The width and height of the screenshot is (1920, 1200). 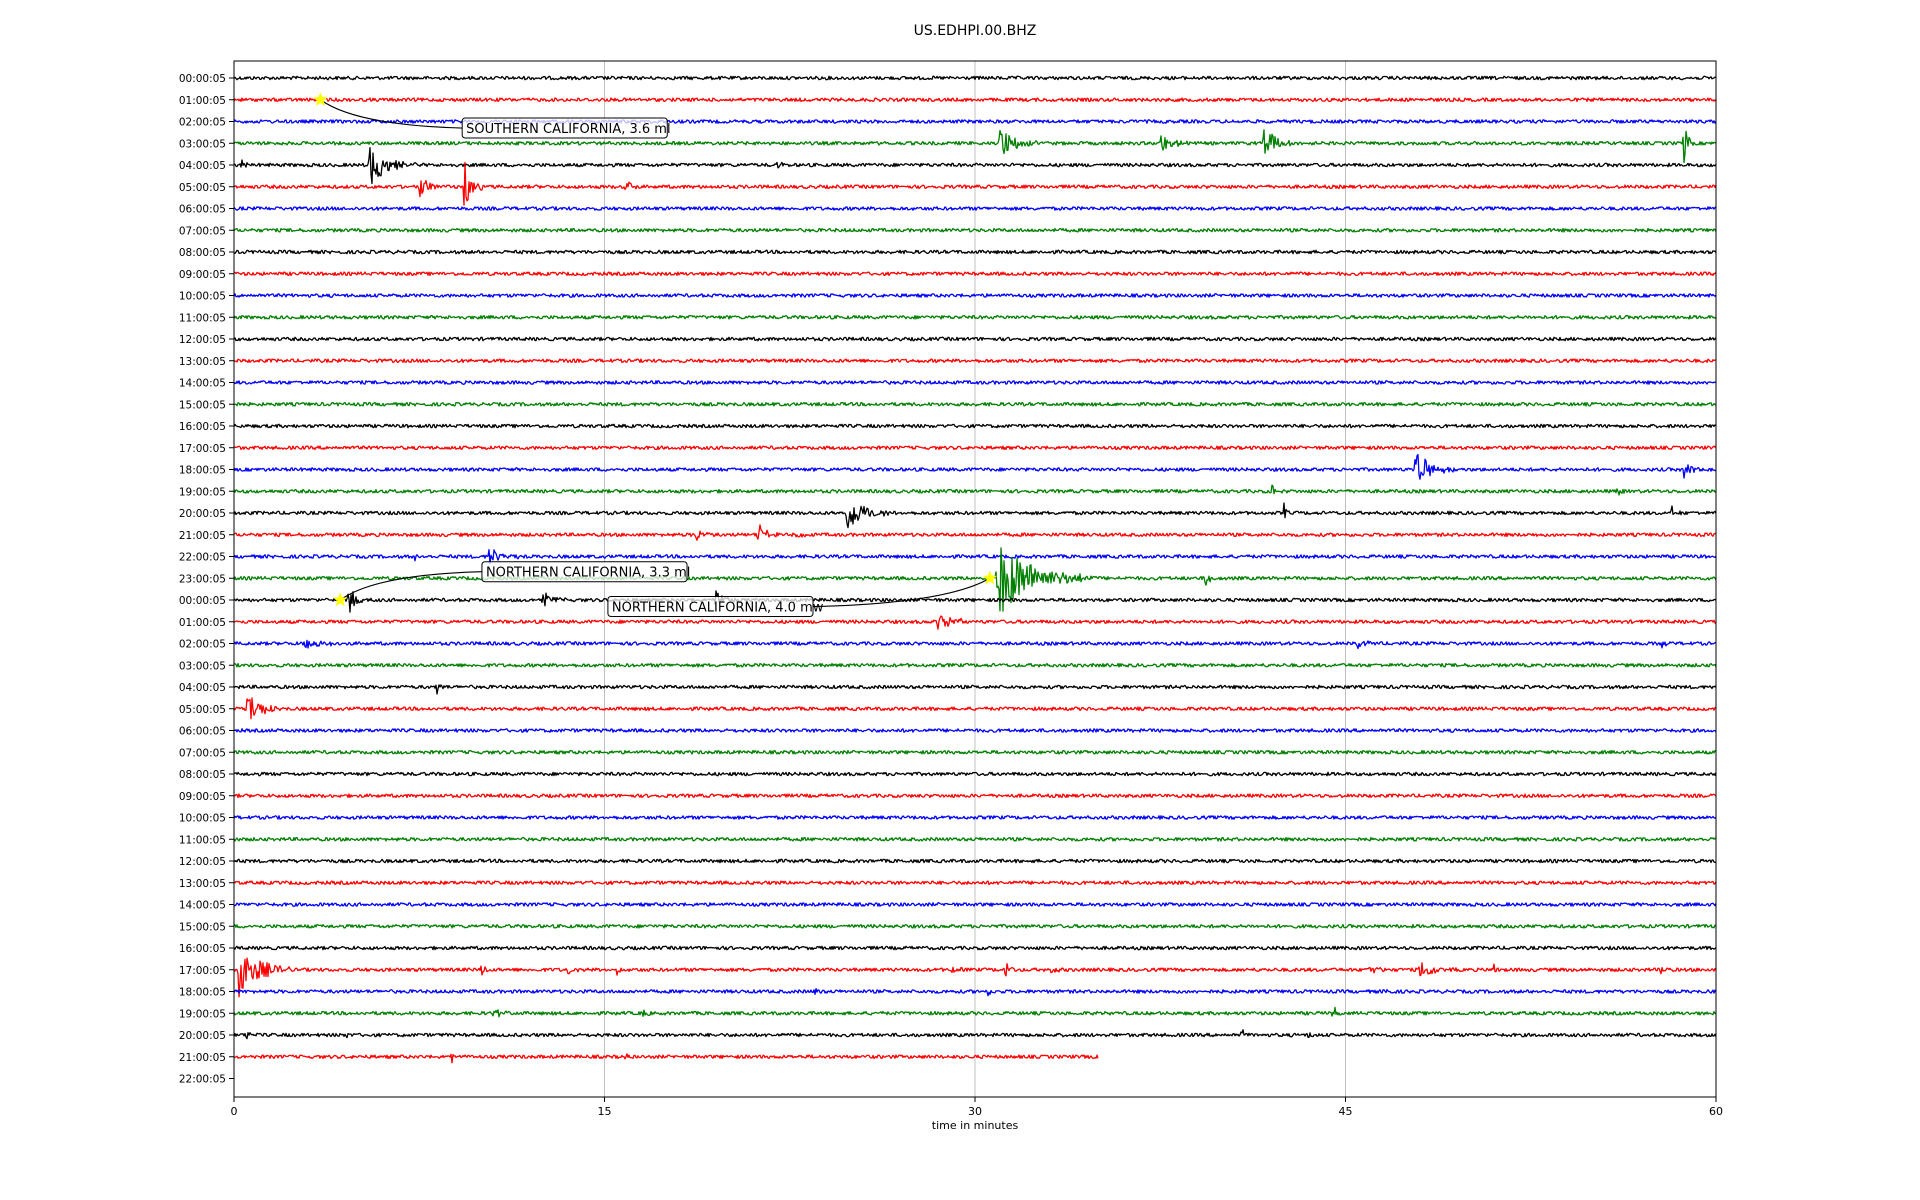 What do you see at coordinates (234, 1111) in the screenshot?
I see `x-tick-label: 0` at bounding box center [234, 1111].